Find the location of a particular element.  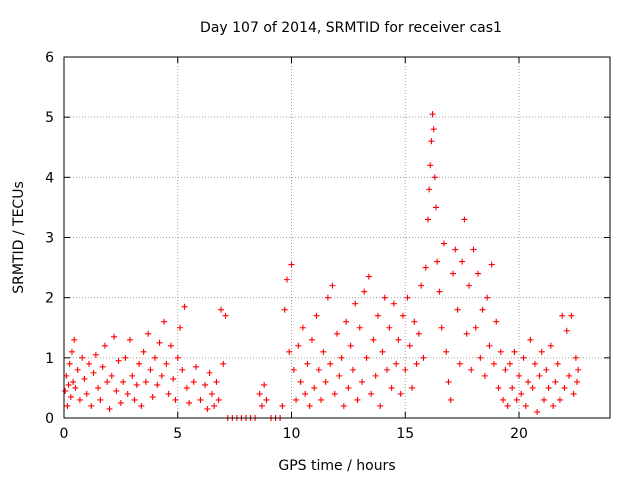

y-tick-label: 4 is located at coordinates (49, 178).